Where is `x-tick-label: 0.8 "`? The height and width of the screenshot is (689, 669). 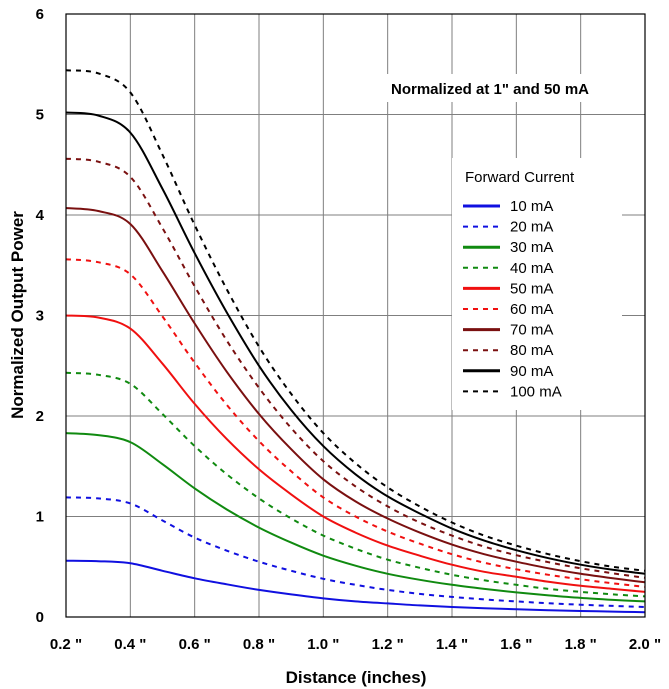
x-tick-label: 0.8 " is located at coordinates (259, 644).